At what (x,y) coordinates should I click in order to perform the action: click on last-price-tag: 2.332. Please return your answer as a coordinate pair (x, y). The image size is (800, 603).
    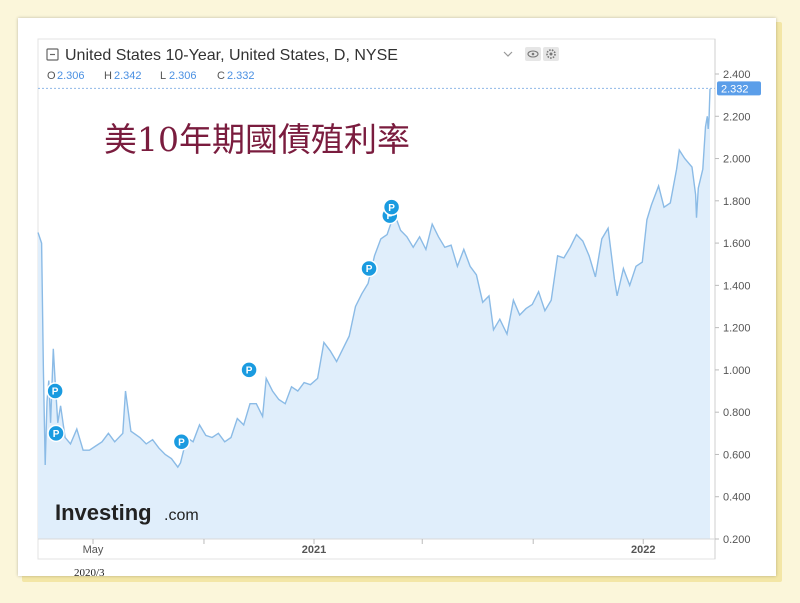
    Looking at the image, I should click on (739, 88).